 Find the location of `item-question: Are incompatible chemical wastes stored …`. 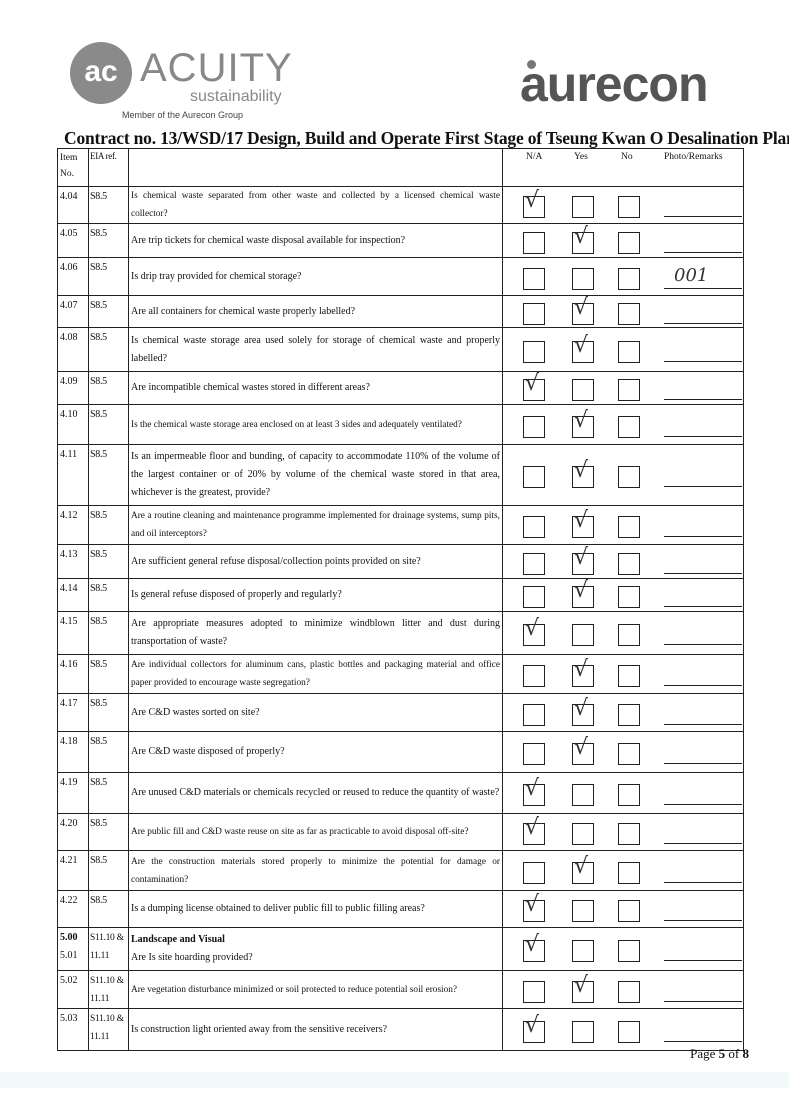

item-question: Are incompatible chemical wastes stored … is located at coordinates (250, 387).